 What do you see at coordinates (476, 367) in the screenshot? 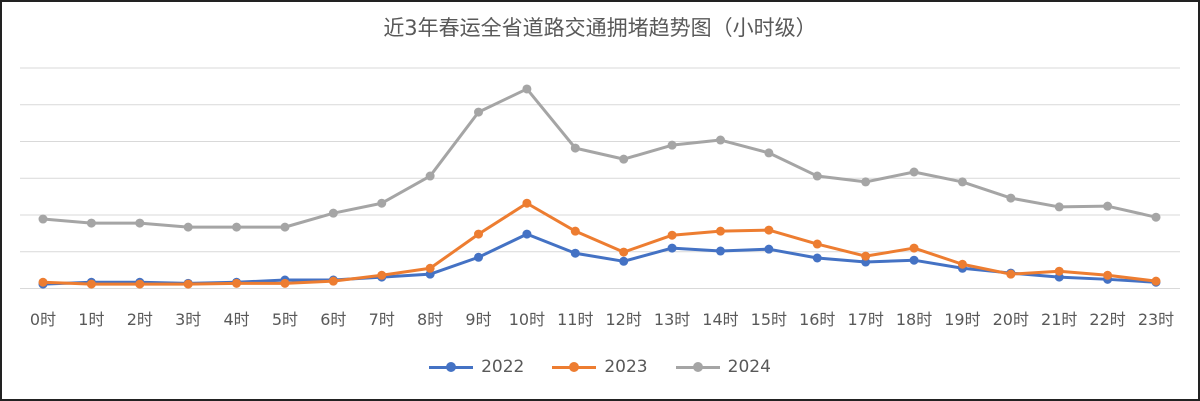
I see `legend-item-2022: 2022` at bounding box center [476, 367].